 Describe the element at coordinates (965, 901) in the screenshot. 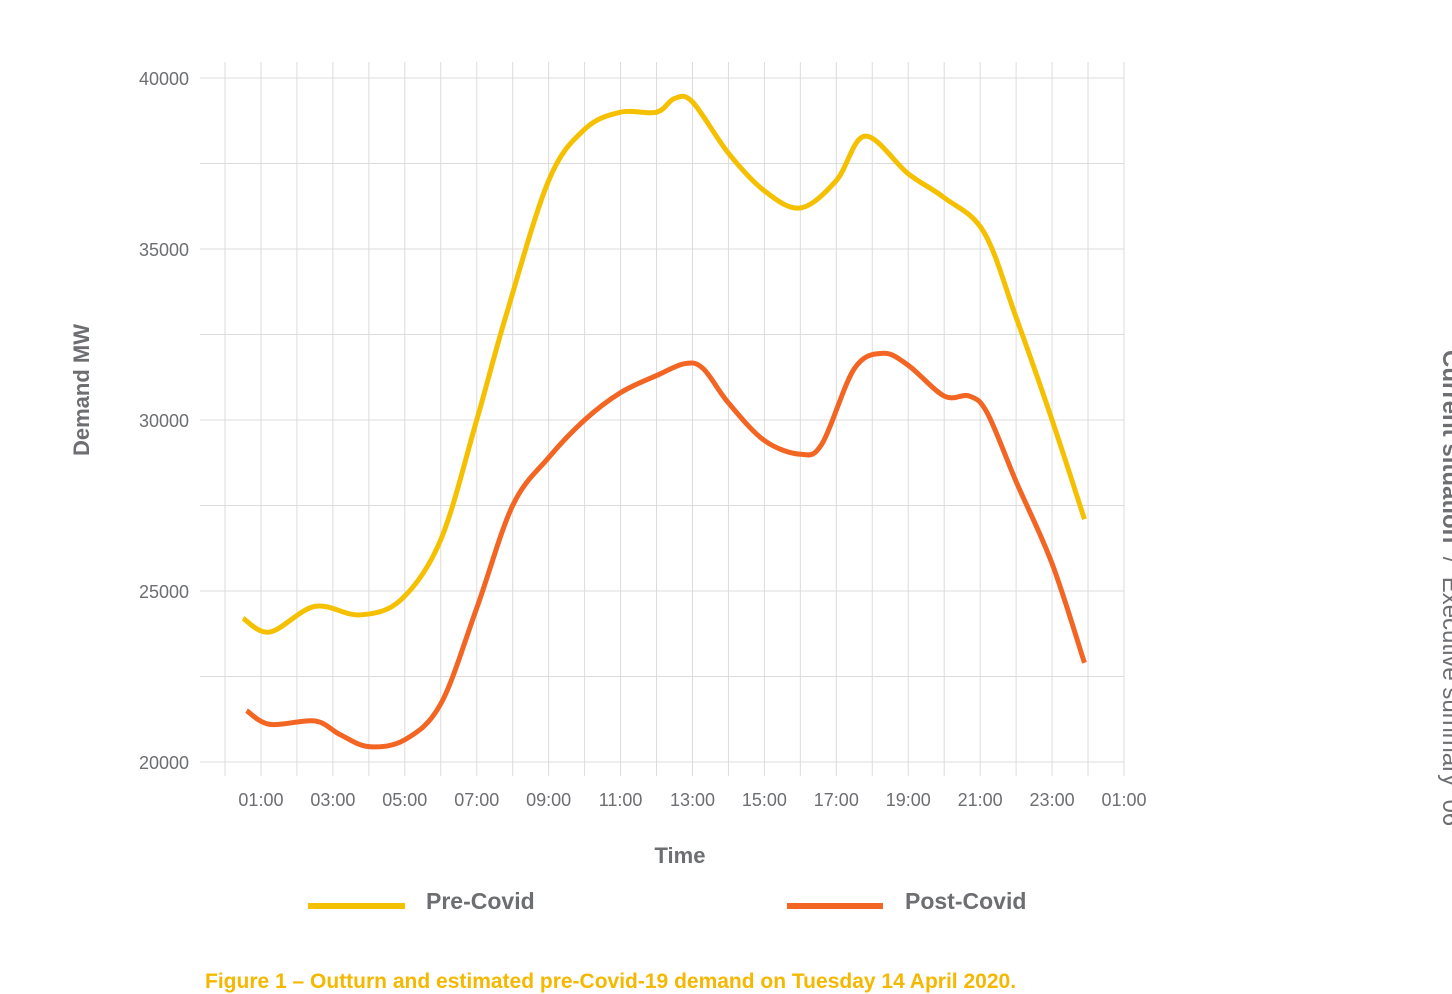

I see `legend-label-post-covid: Post-Covid` at that location.